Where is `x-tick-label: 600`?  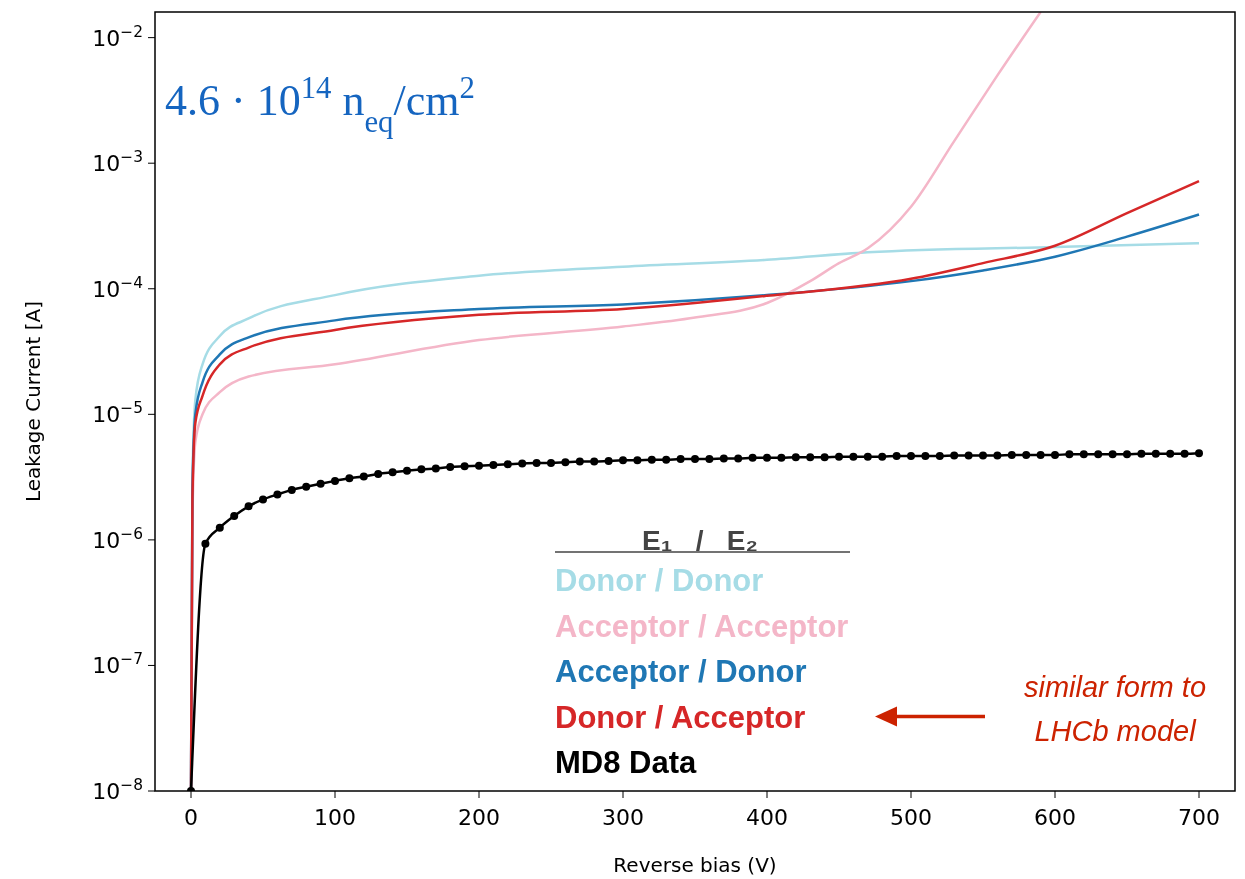
x-tick-label: 600 is located at coordinates (1055, 817).